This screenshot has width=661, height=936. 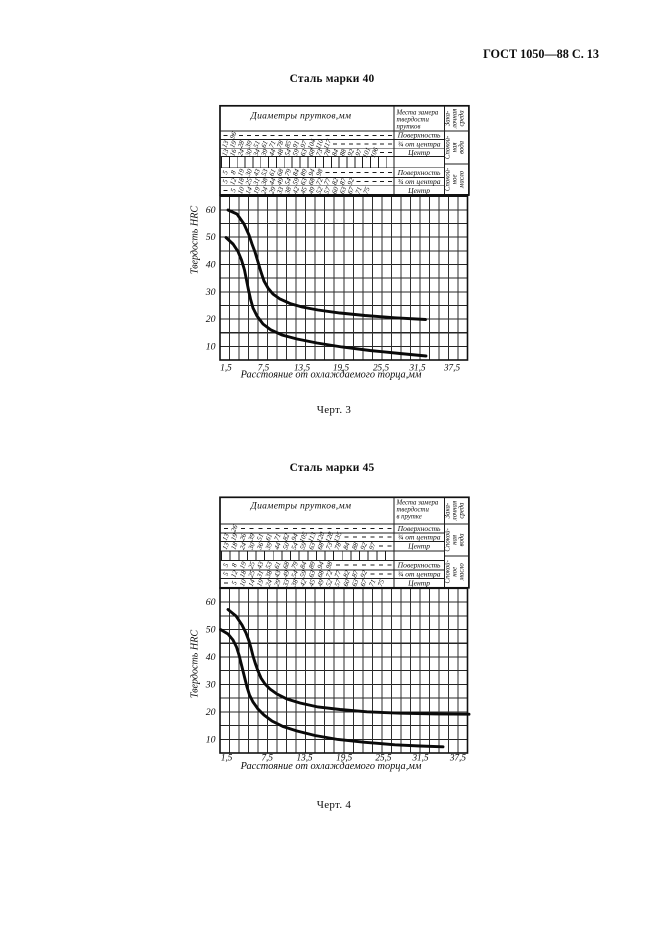 What do you see at coordinates (312, 565) in the screenshot?
I see `svg-text: 89` at bounding box center [312, 565].